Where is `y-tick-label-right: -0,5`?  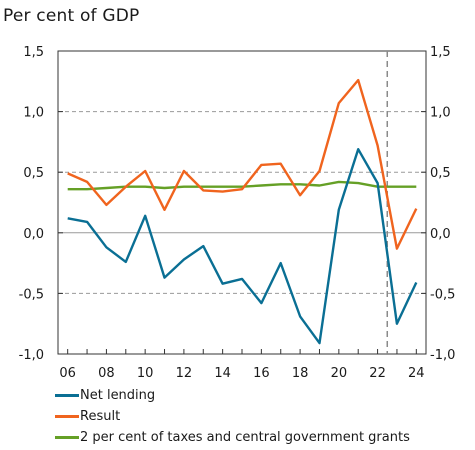 y-tick-label-right: -0,5 is located at coordinates (442, 294).